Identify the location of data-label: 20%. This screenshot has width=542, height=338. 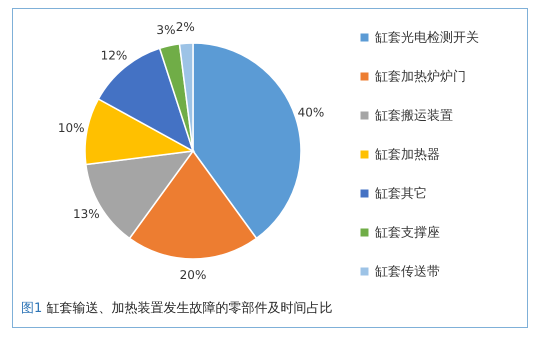
(193, 275).